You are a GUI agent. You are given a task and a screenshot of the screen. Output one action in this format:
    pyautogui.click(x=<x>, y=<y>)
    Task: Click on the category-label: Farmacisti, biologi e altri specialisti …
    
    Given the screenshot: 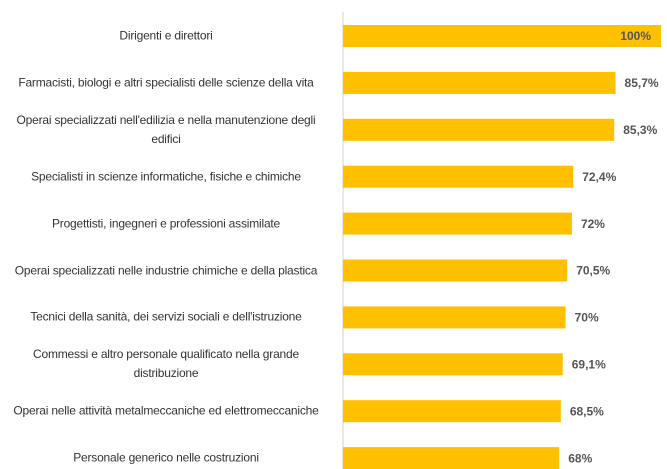 What is the action you would take?
    pyautogui.click(x=166, y=82)
    